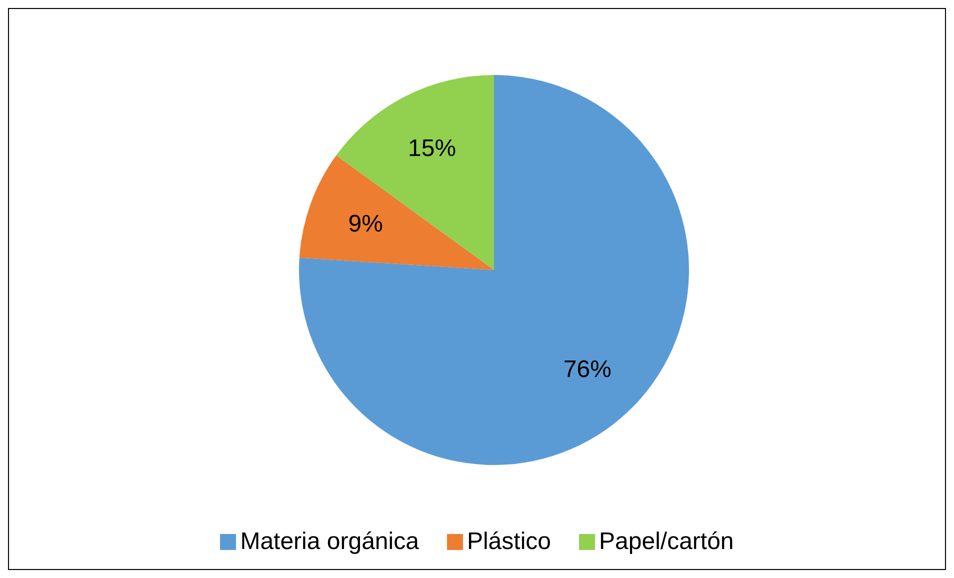 The height and width of the screenshot is (578, 954). What do you see at coordinates (365, 224) in the screenshot?
I see `data-label: 9%` at bounding box center [365, 224].